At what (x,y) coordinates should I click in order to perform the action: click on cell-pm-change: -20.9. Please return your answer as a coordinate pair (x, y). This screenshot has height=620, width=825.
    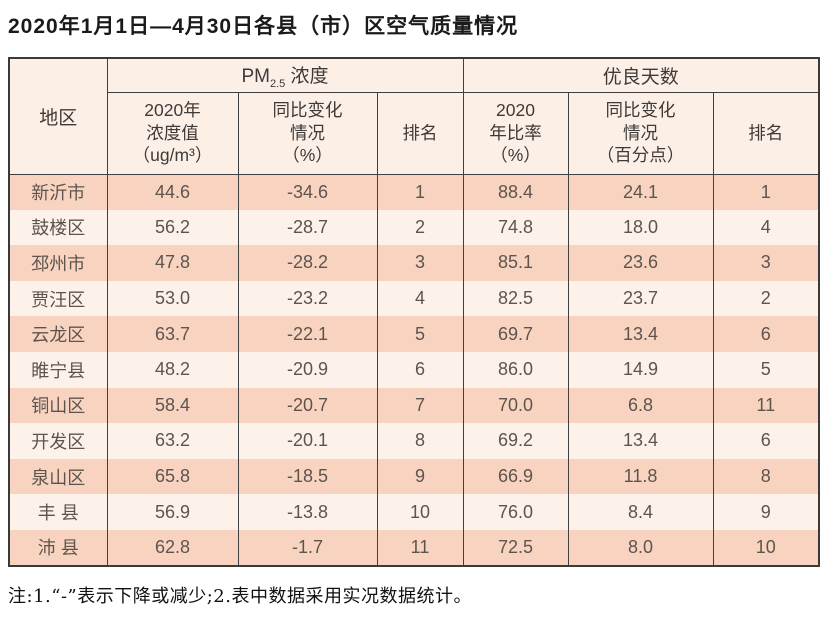
    Looking at the image, I should click on (307, 369).